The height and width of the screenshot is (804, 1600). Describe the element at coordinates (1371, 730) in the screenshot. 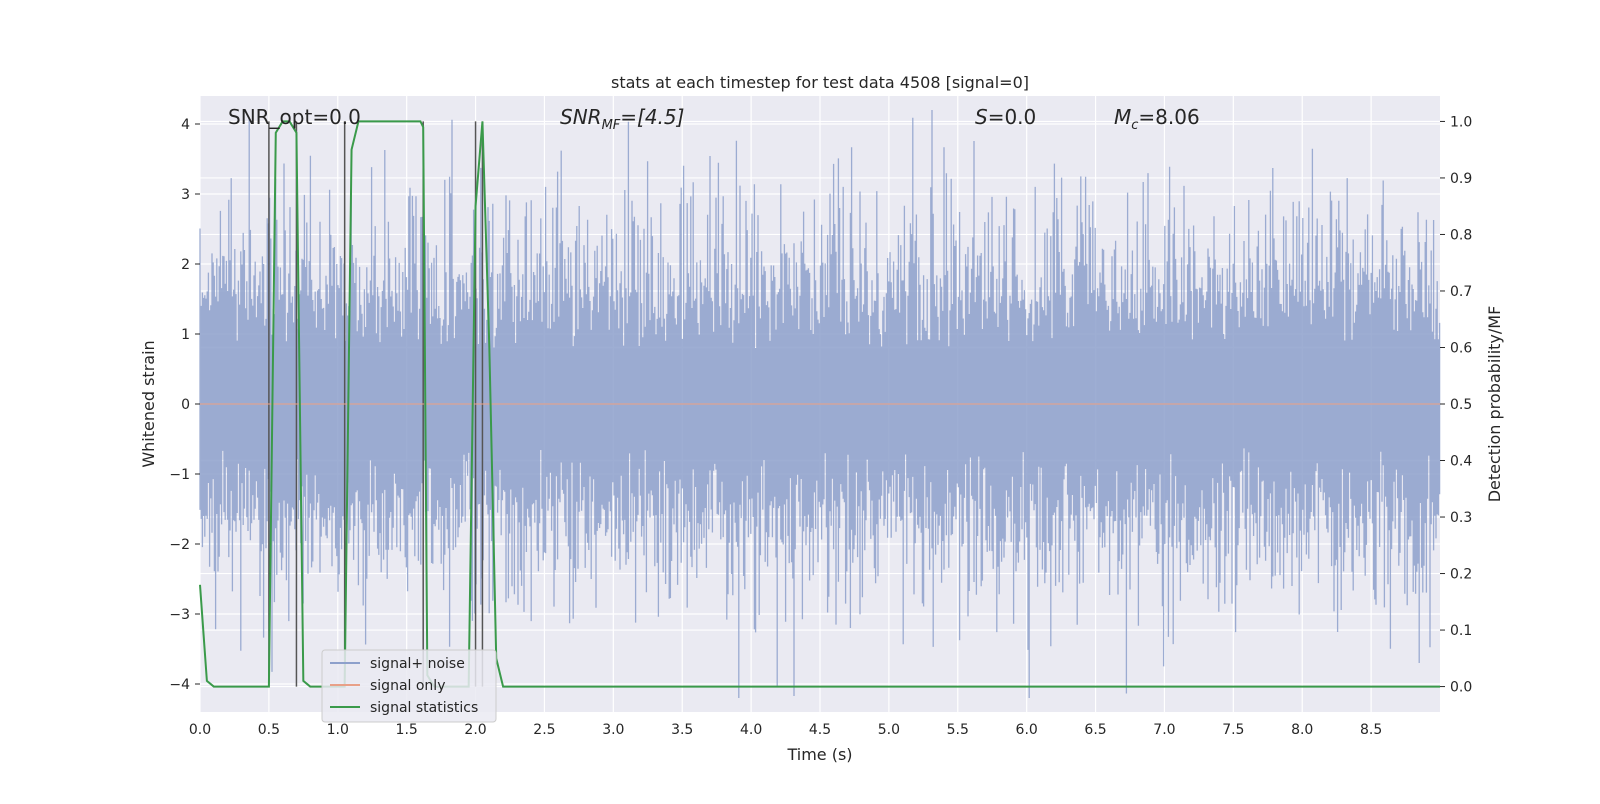

I see `x-tick-label: 8.5` at that location.